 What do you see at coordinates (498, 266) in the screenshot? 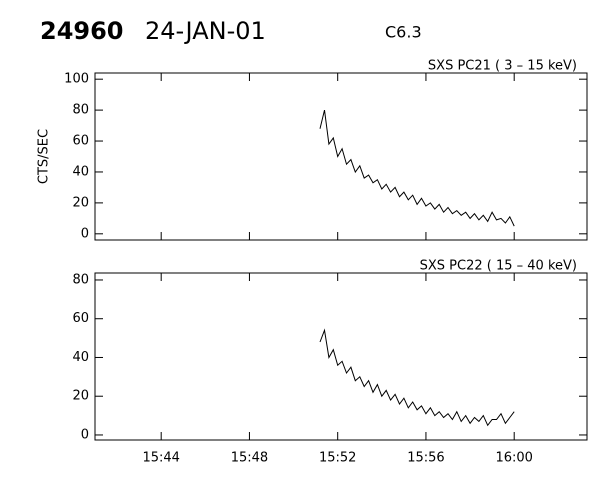
I see `panel-title: SXS PC22 ( 15 – 40 keV)` at bounding box center [498, 266].